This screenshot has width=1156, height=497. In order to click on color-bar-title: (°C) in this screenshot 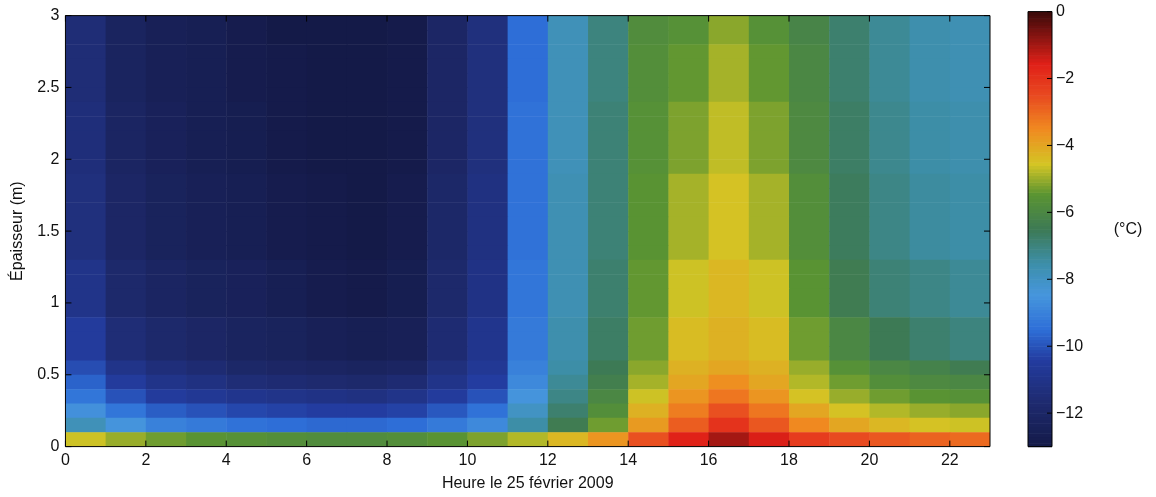, I will do `click(1128, 228)`.